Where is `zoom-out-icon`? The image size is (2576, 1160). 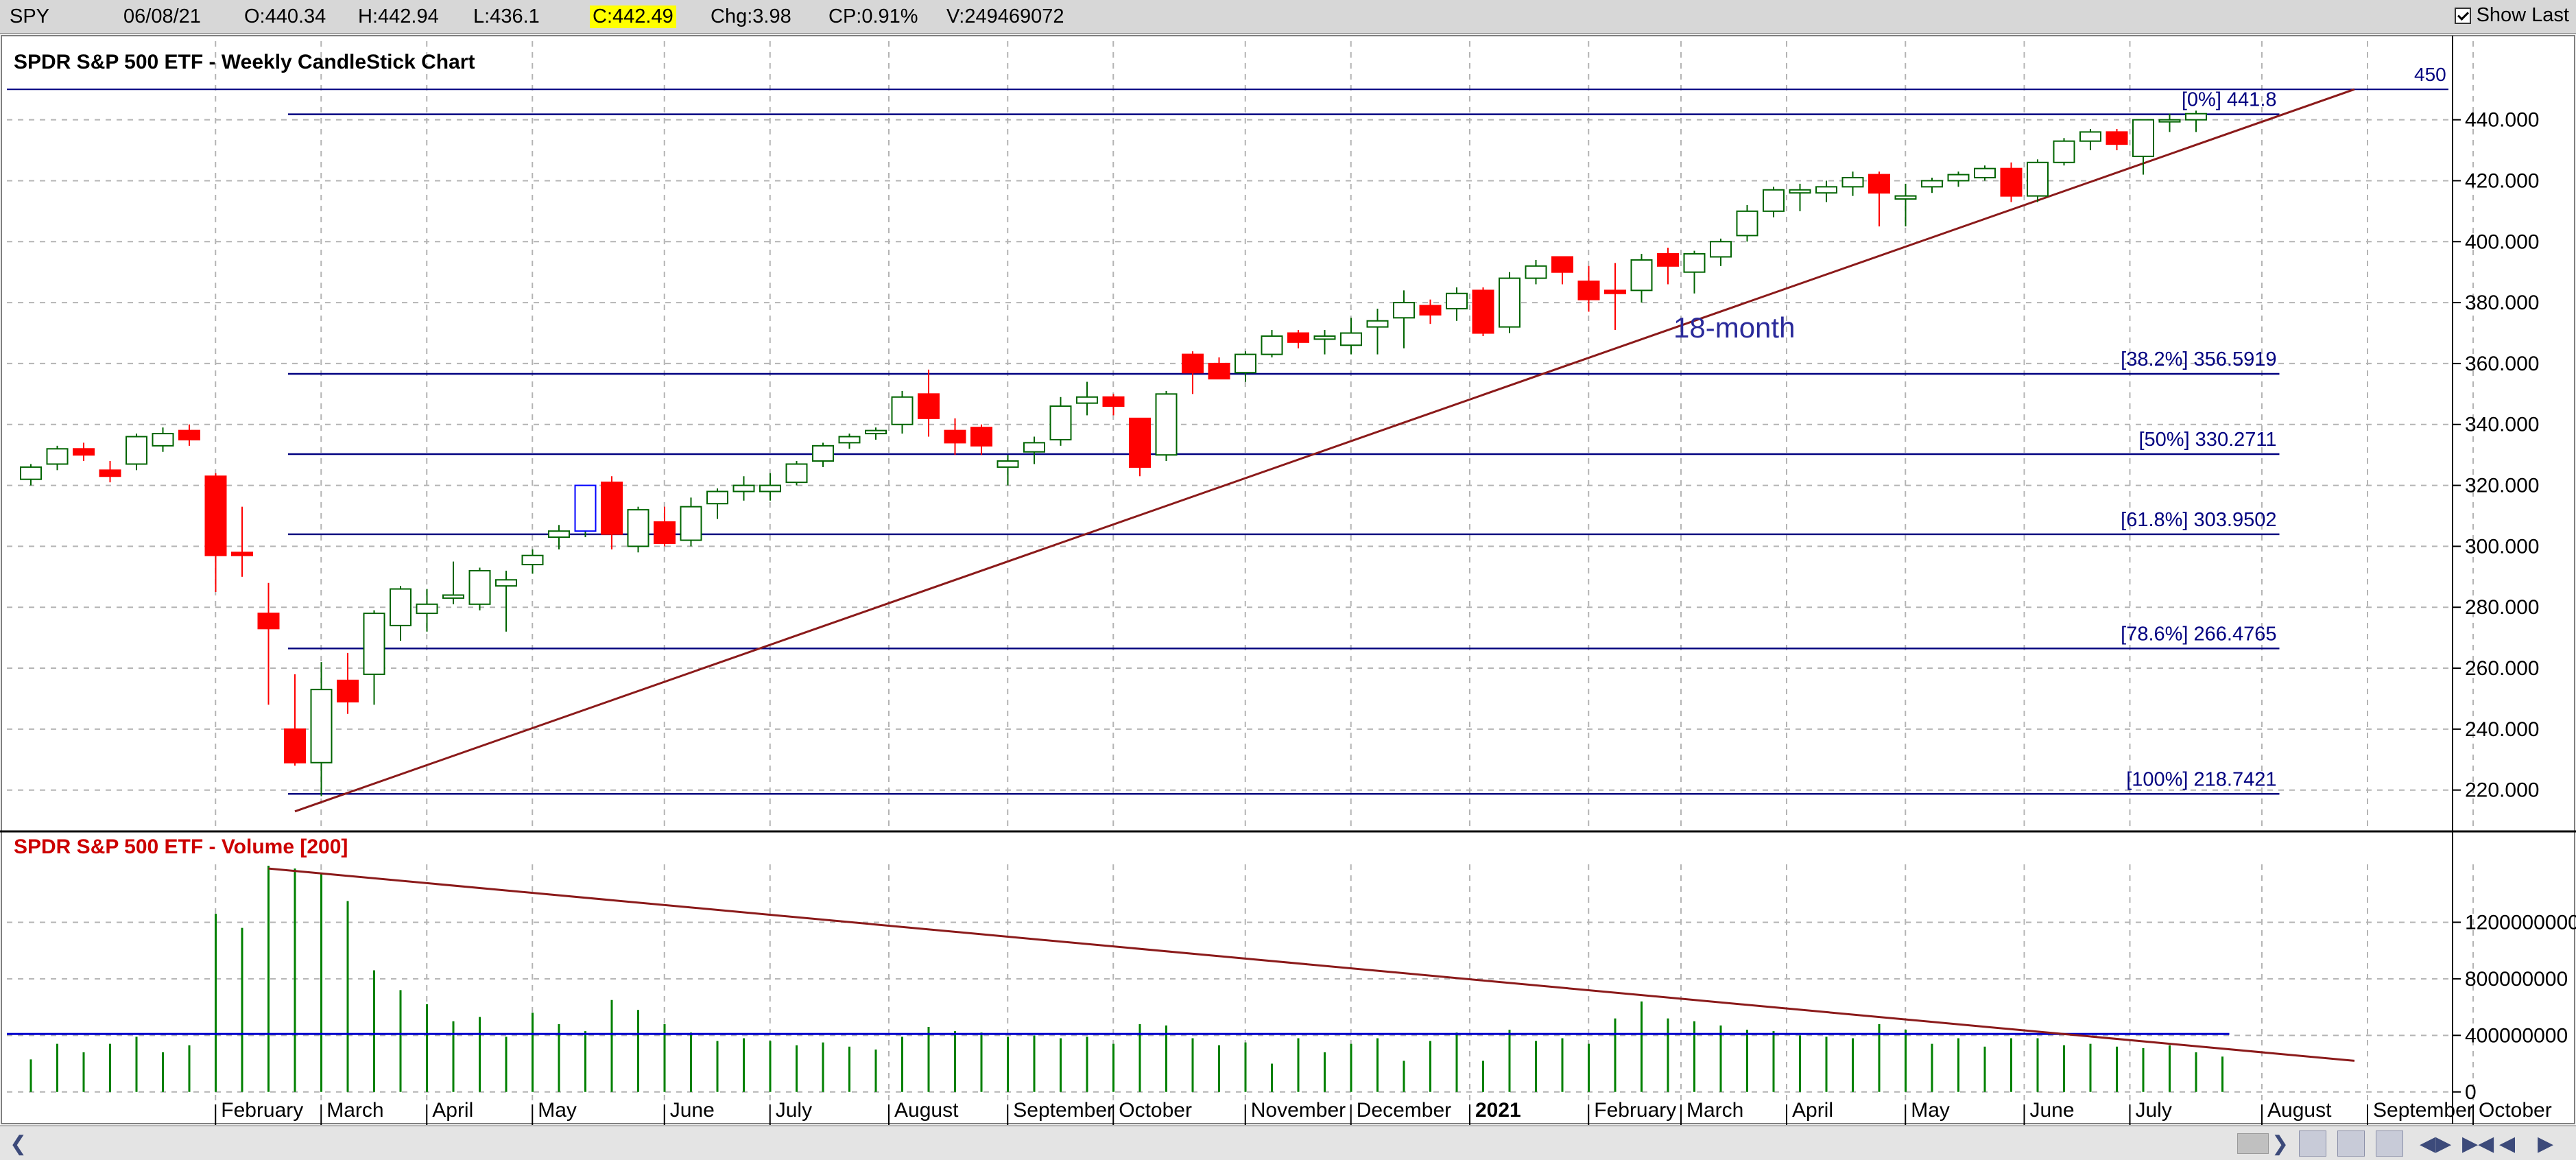
zoom-out-icon is located at coordinates (2351, 1144).